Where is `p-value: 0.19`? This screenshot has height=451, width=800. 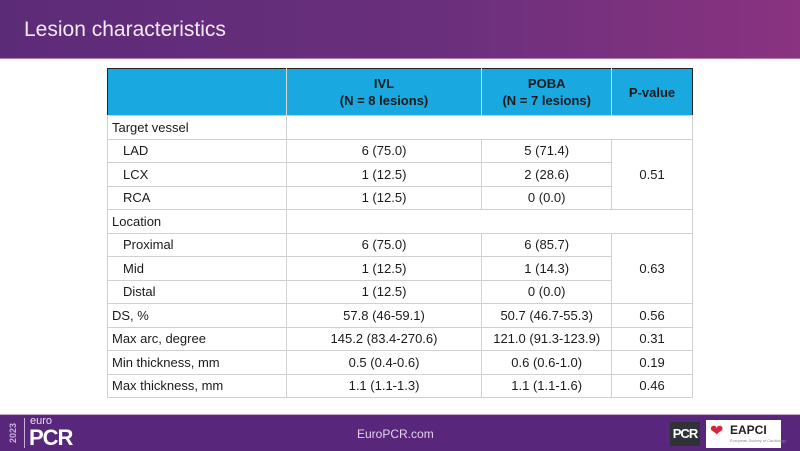
p-value: 0.19 is located at coordinates (652, 362).